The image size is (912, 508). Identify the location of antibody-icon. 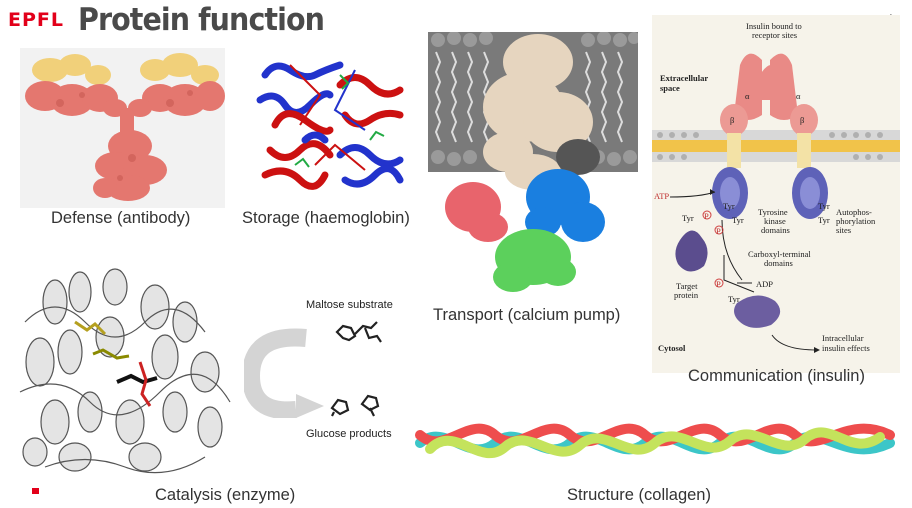
(122, 128).